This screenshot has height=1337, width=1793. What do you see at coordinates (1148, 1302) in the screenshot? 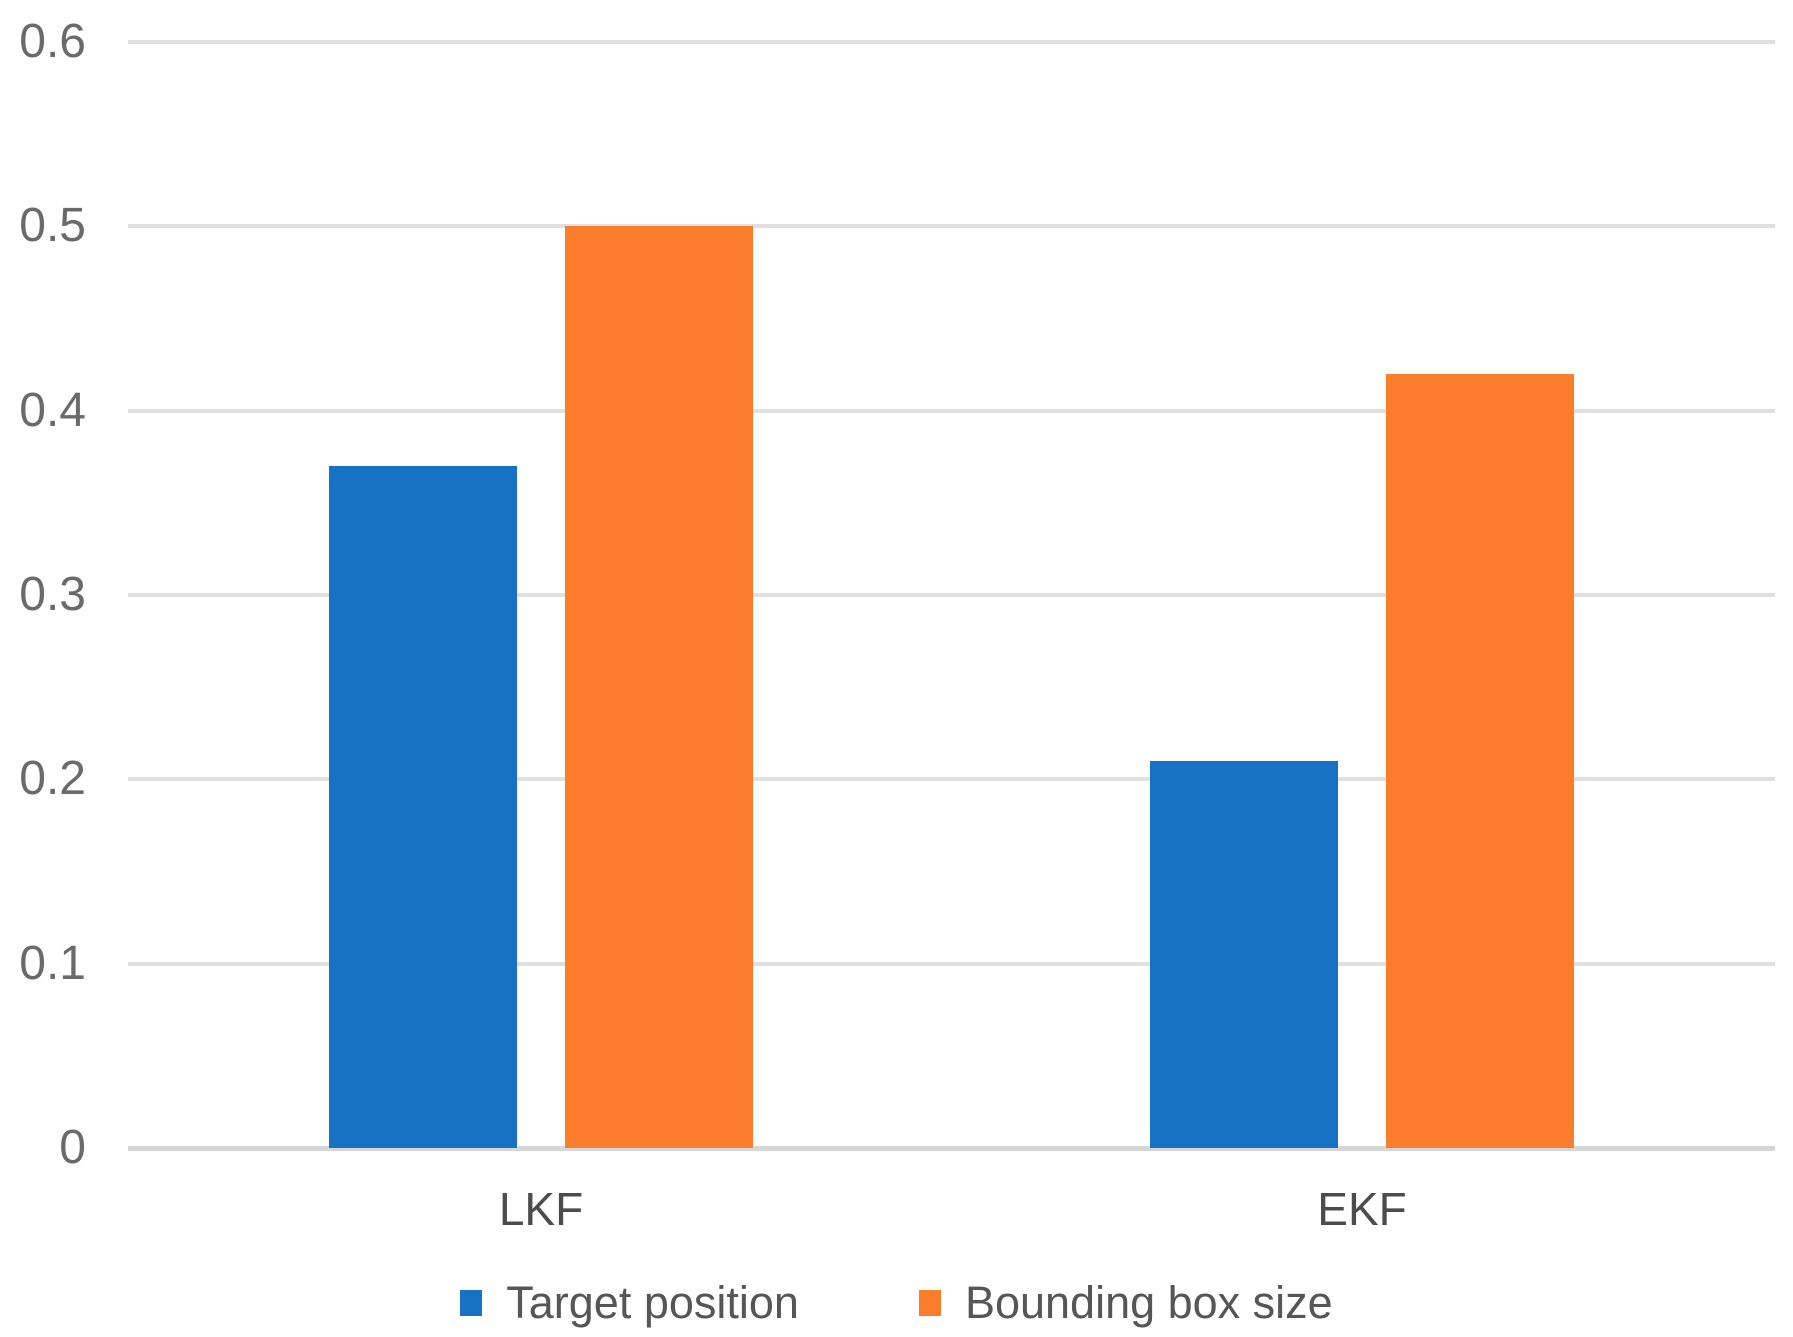
I see `legend-label-bounding-box-size: Bounding box size` at bounding box center [1148, 1302].